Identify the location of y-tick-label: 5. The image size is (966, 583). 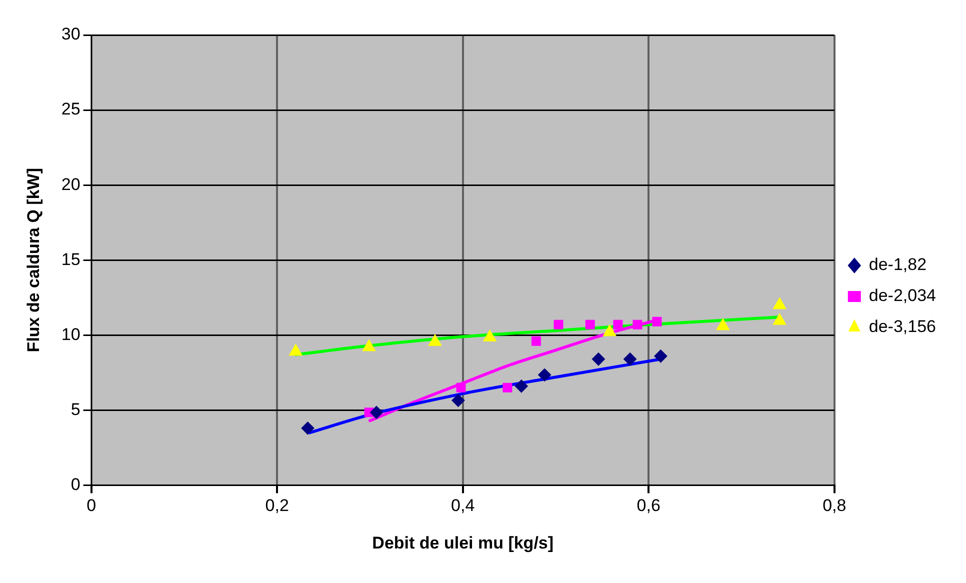
(75, 409).